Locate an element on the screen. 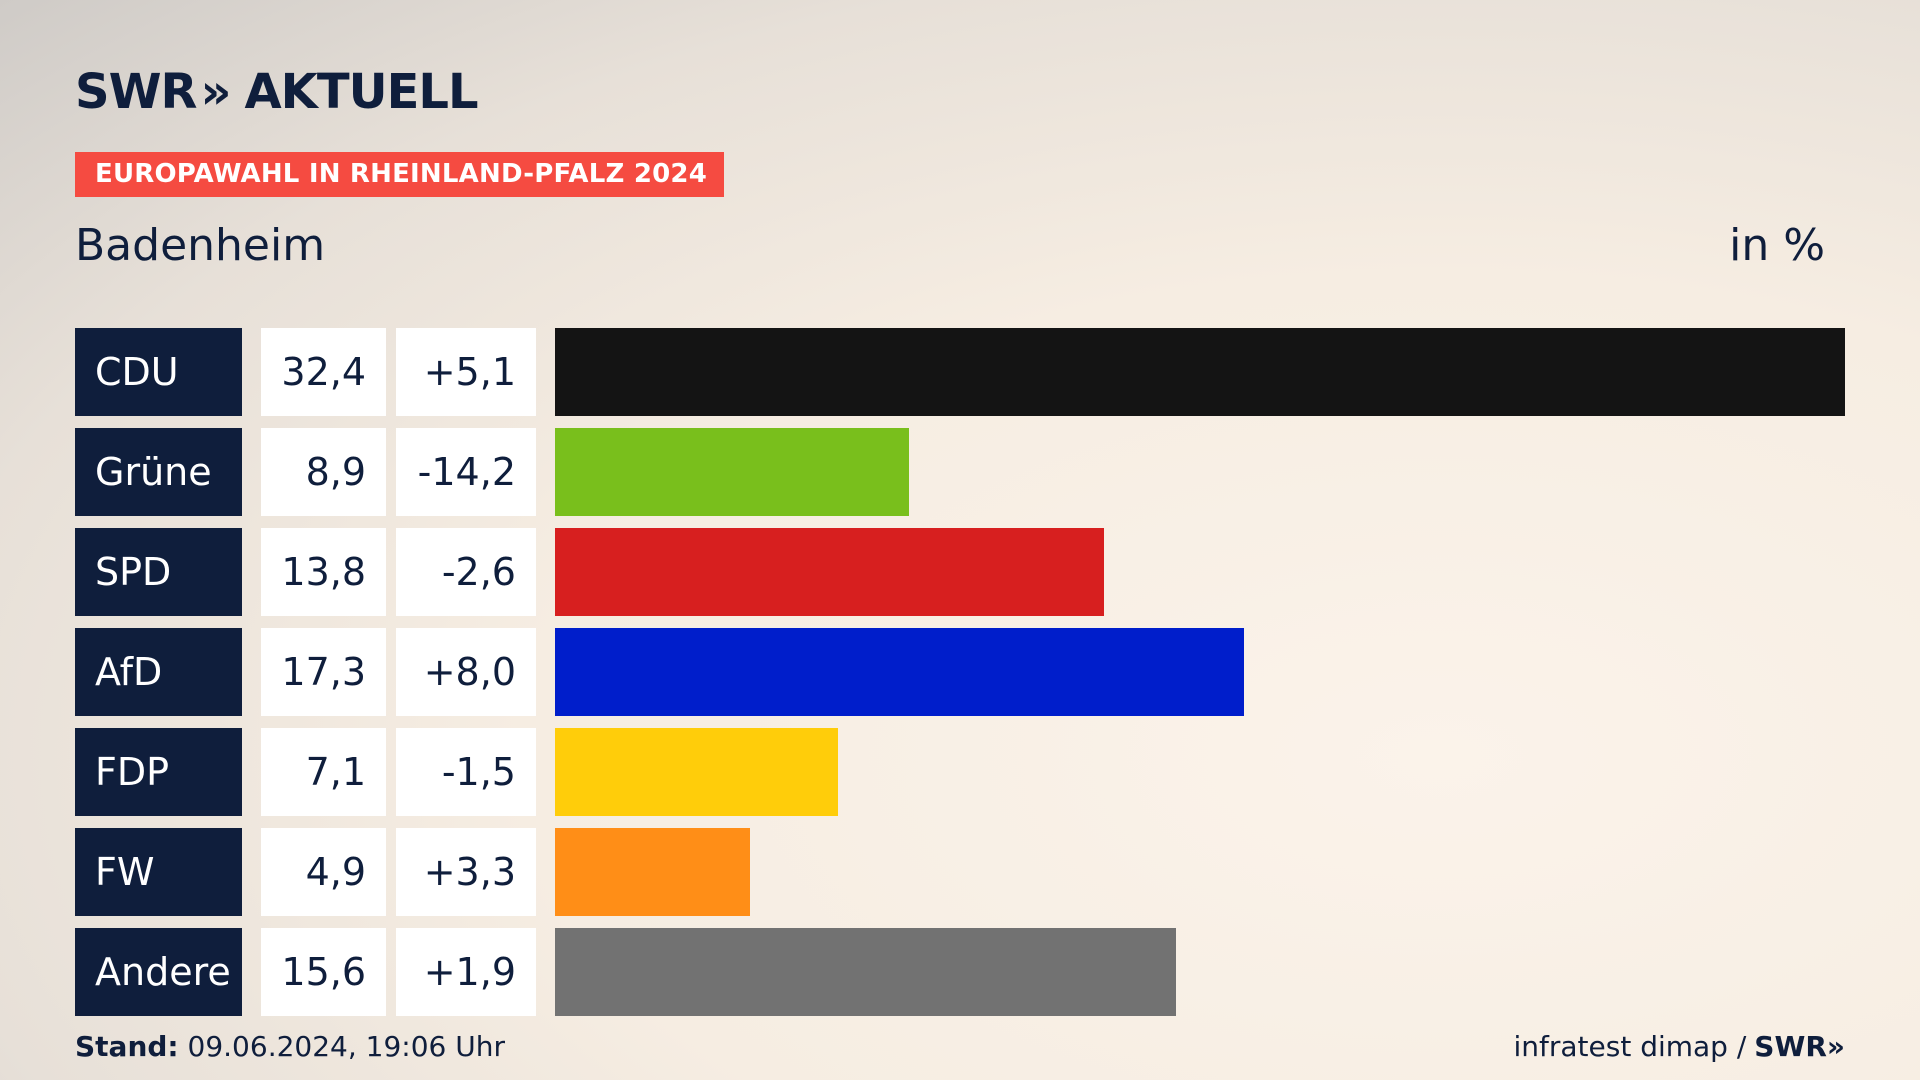 The height and width of the screenshot is (1080, 1920). party-label: CDU is located at coordinates (158, 372).